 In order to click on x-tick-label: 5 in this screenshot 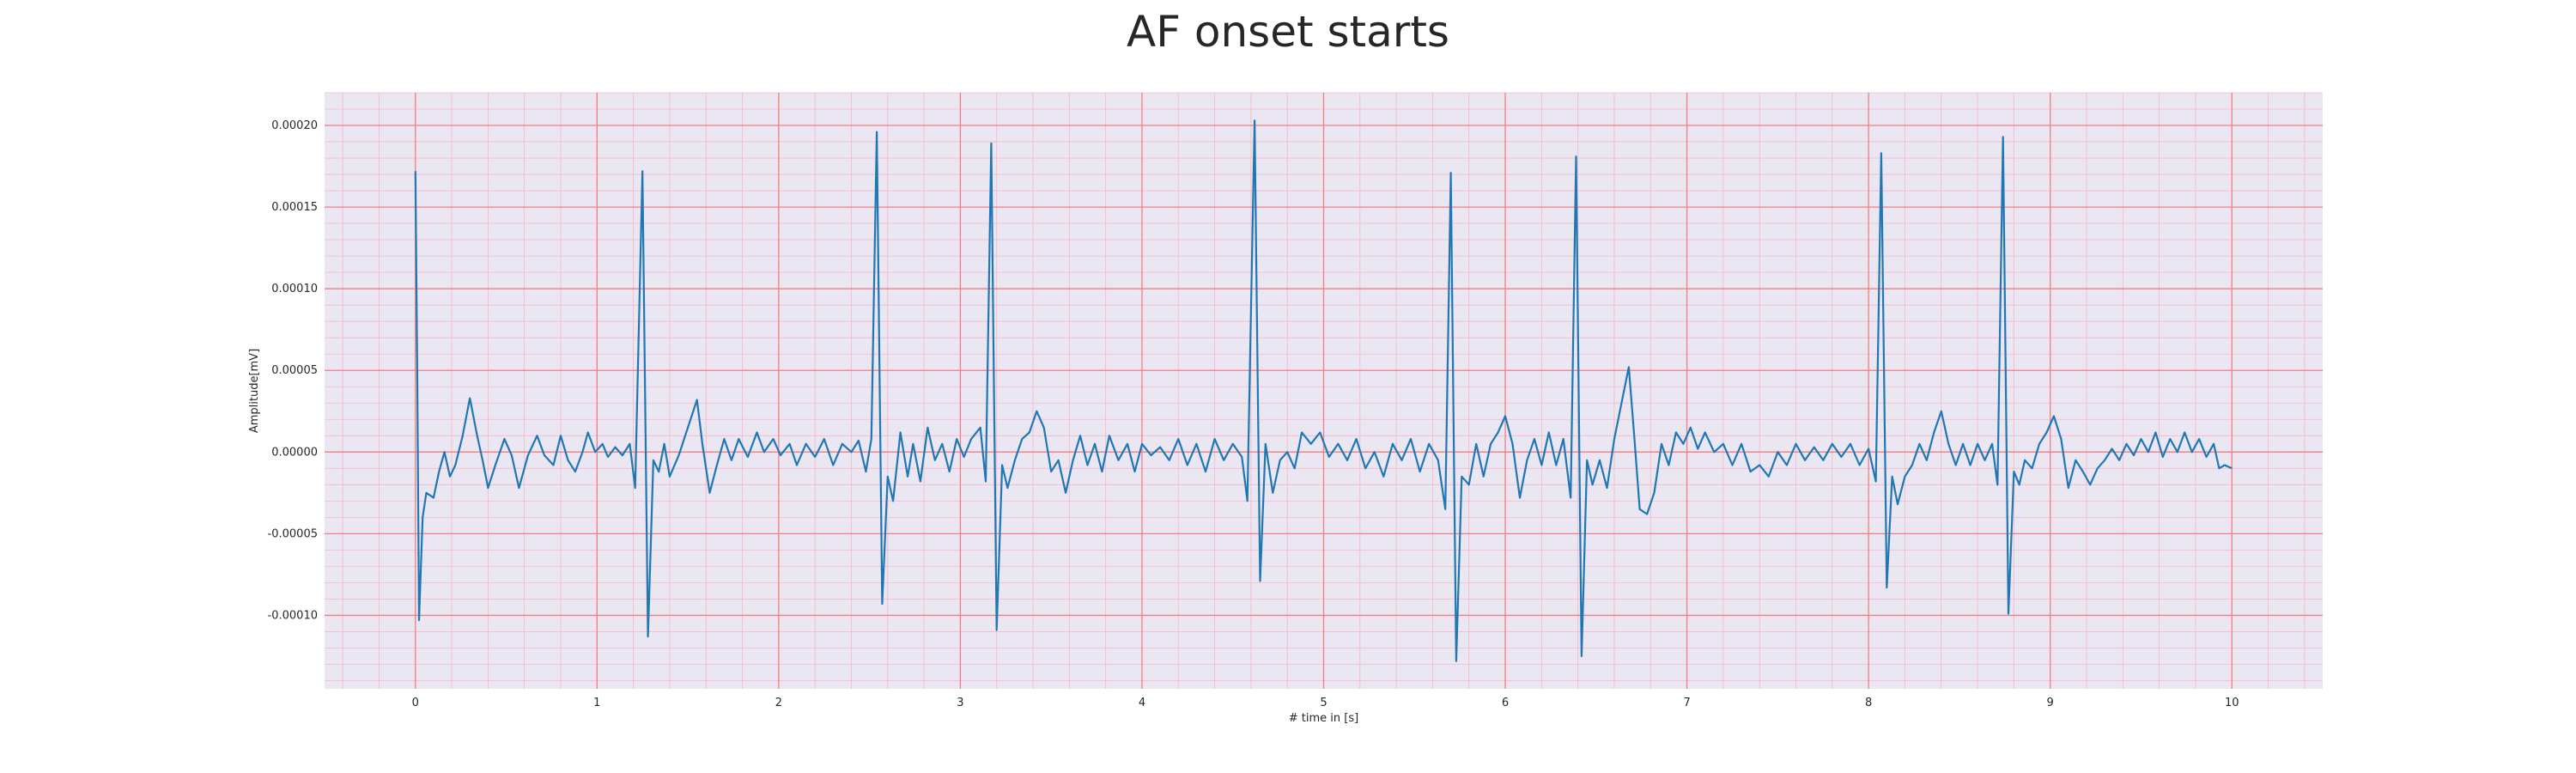, I will do `click(1323, 703)`.